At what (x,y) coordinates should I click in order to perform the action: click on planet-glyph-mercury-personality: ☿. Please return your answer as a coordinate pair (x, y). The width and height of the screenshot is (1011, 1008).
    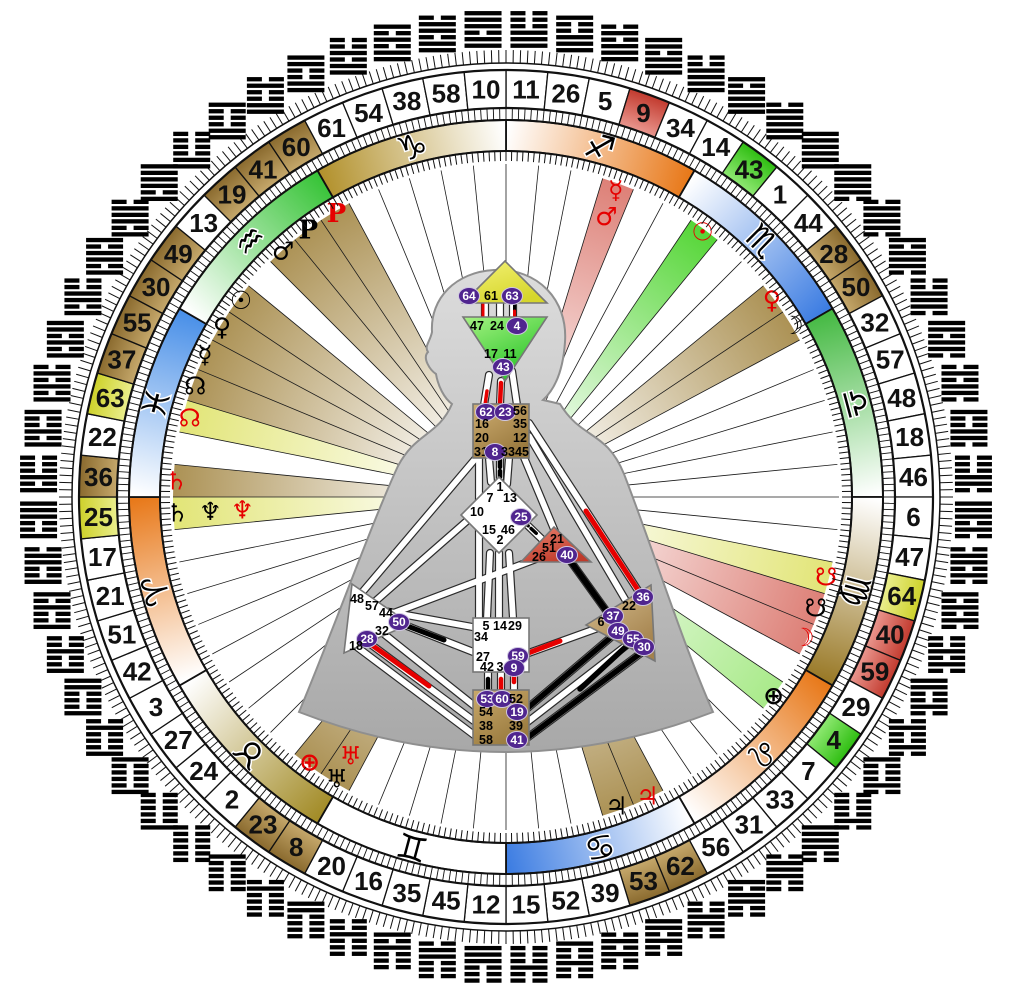
    Looking at the image, I should click on (204, 354).